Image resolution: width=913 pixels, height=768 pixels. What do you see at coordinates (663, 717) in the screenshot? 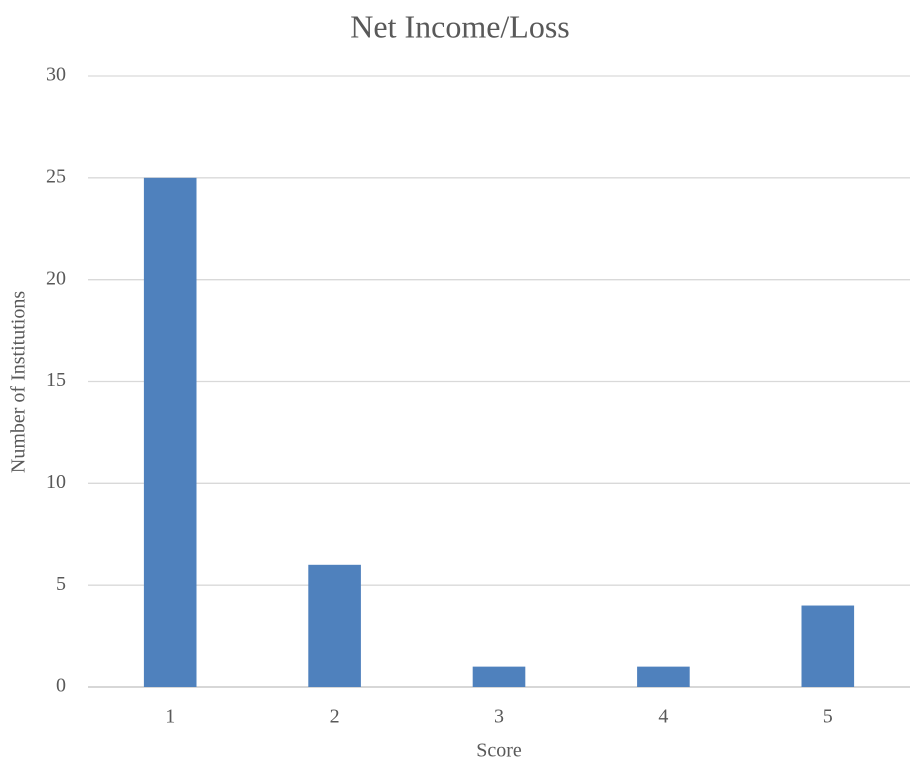
I see `x-tick-label: 4` at bounding box center [663, 717].